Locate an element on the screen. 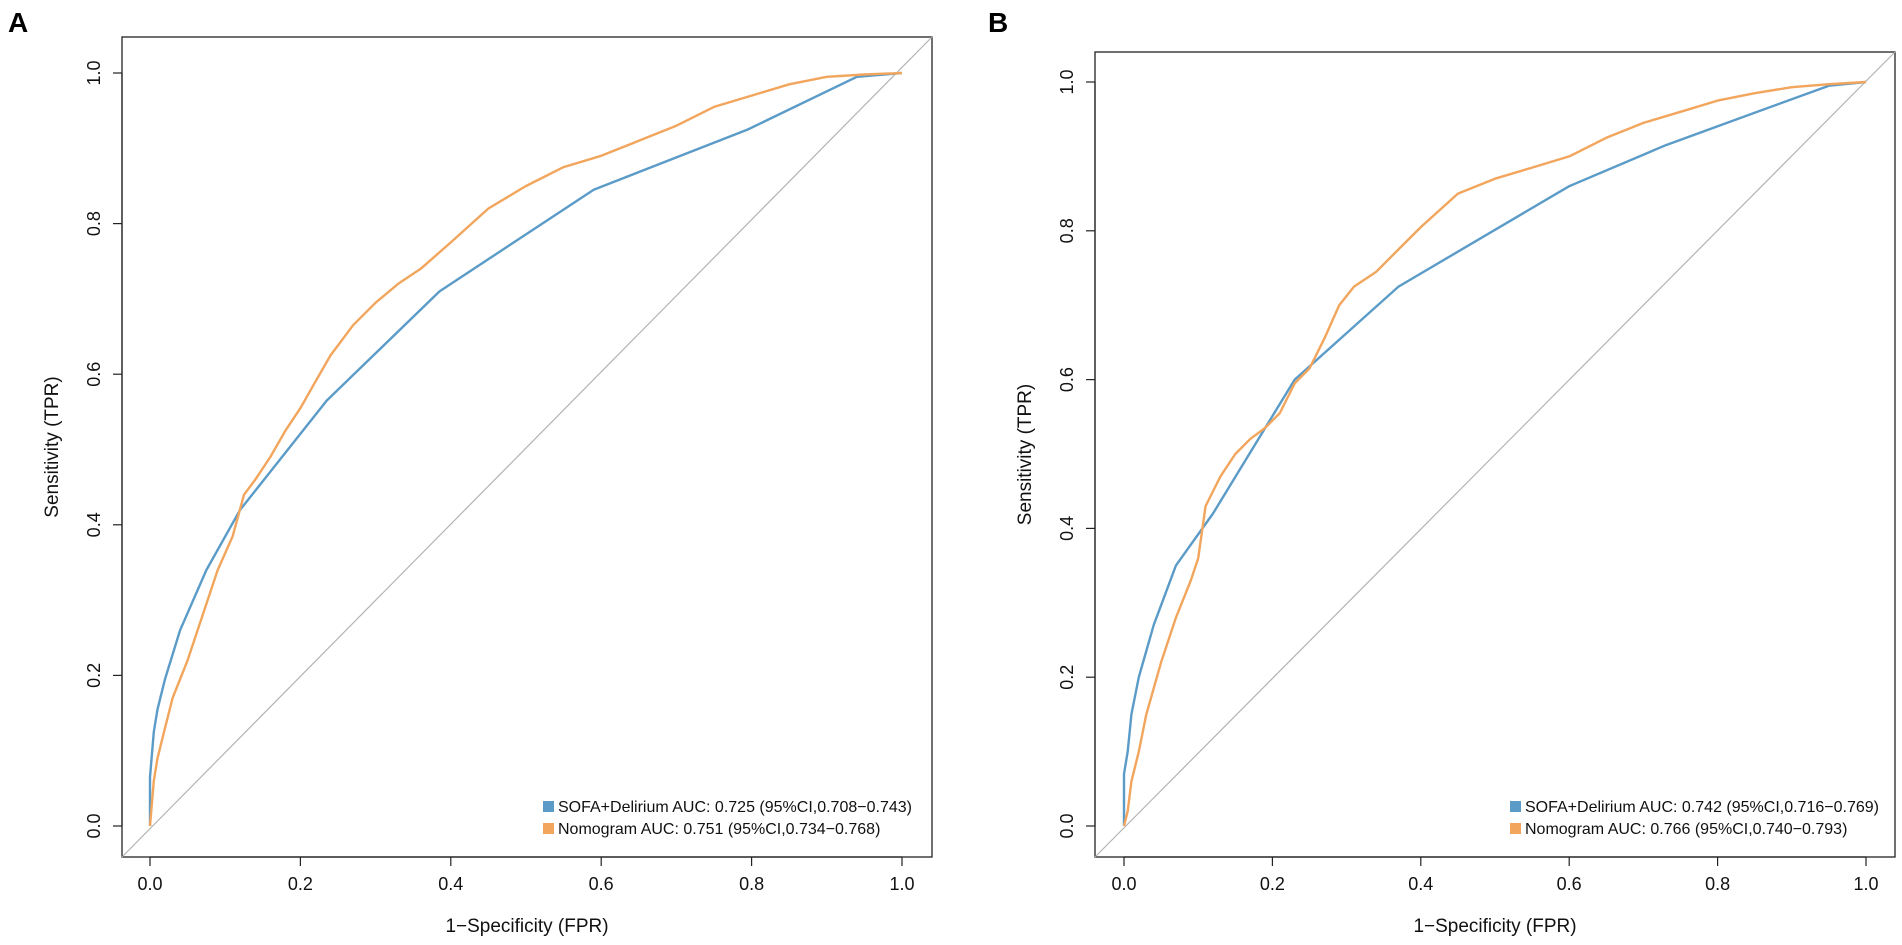 This screenshot has height=945, width=1902. panel-label: A is located at coordinates (18, 22).